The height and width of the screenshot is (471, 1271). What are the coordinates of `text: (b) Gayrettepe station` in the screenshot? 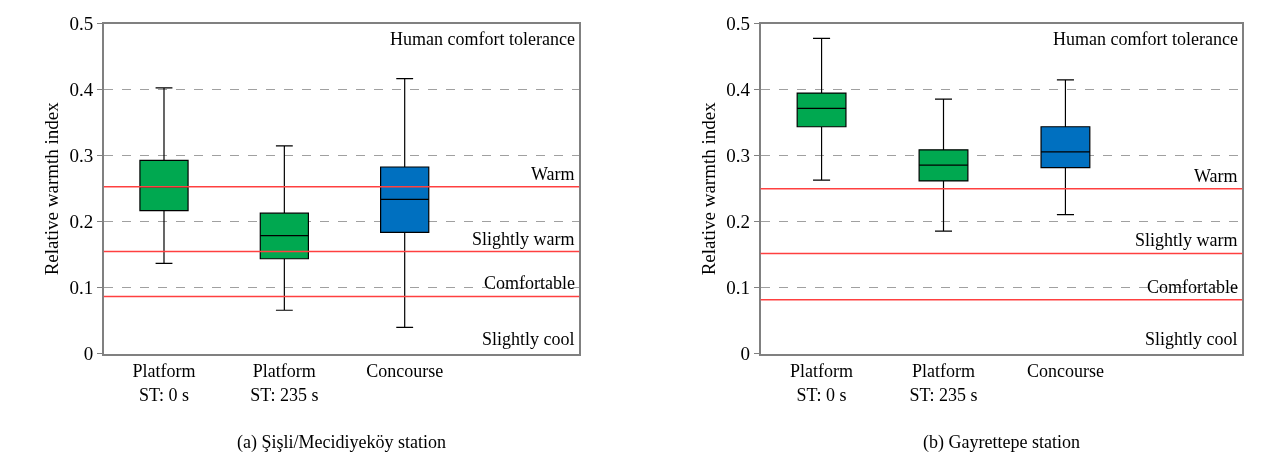 It's located at (1001, 442).